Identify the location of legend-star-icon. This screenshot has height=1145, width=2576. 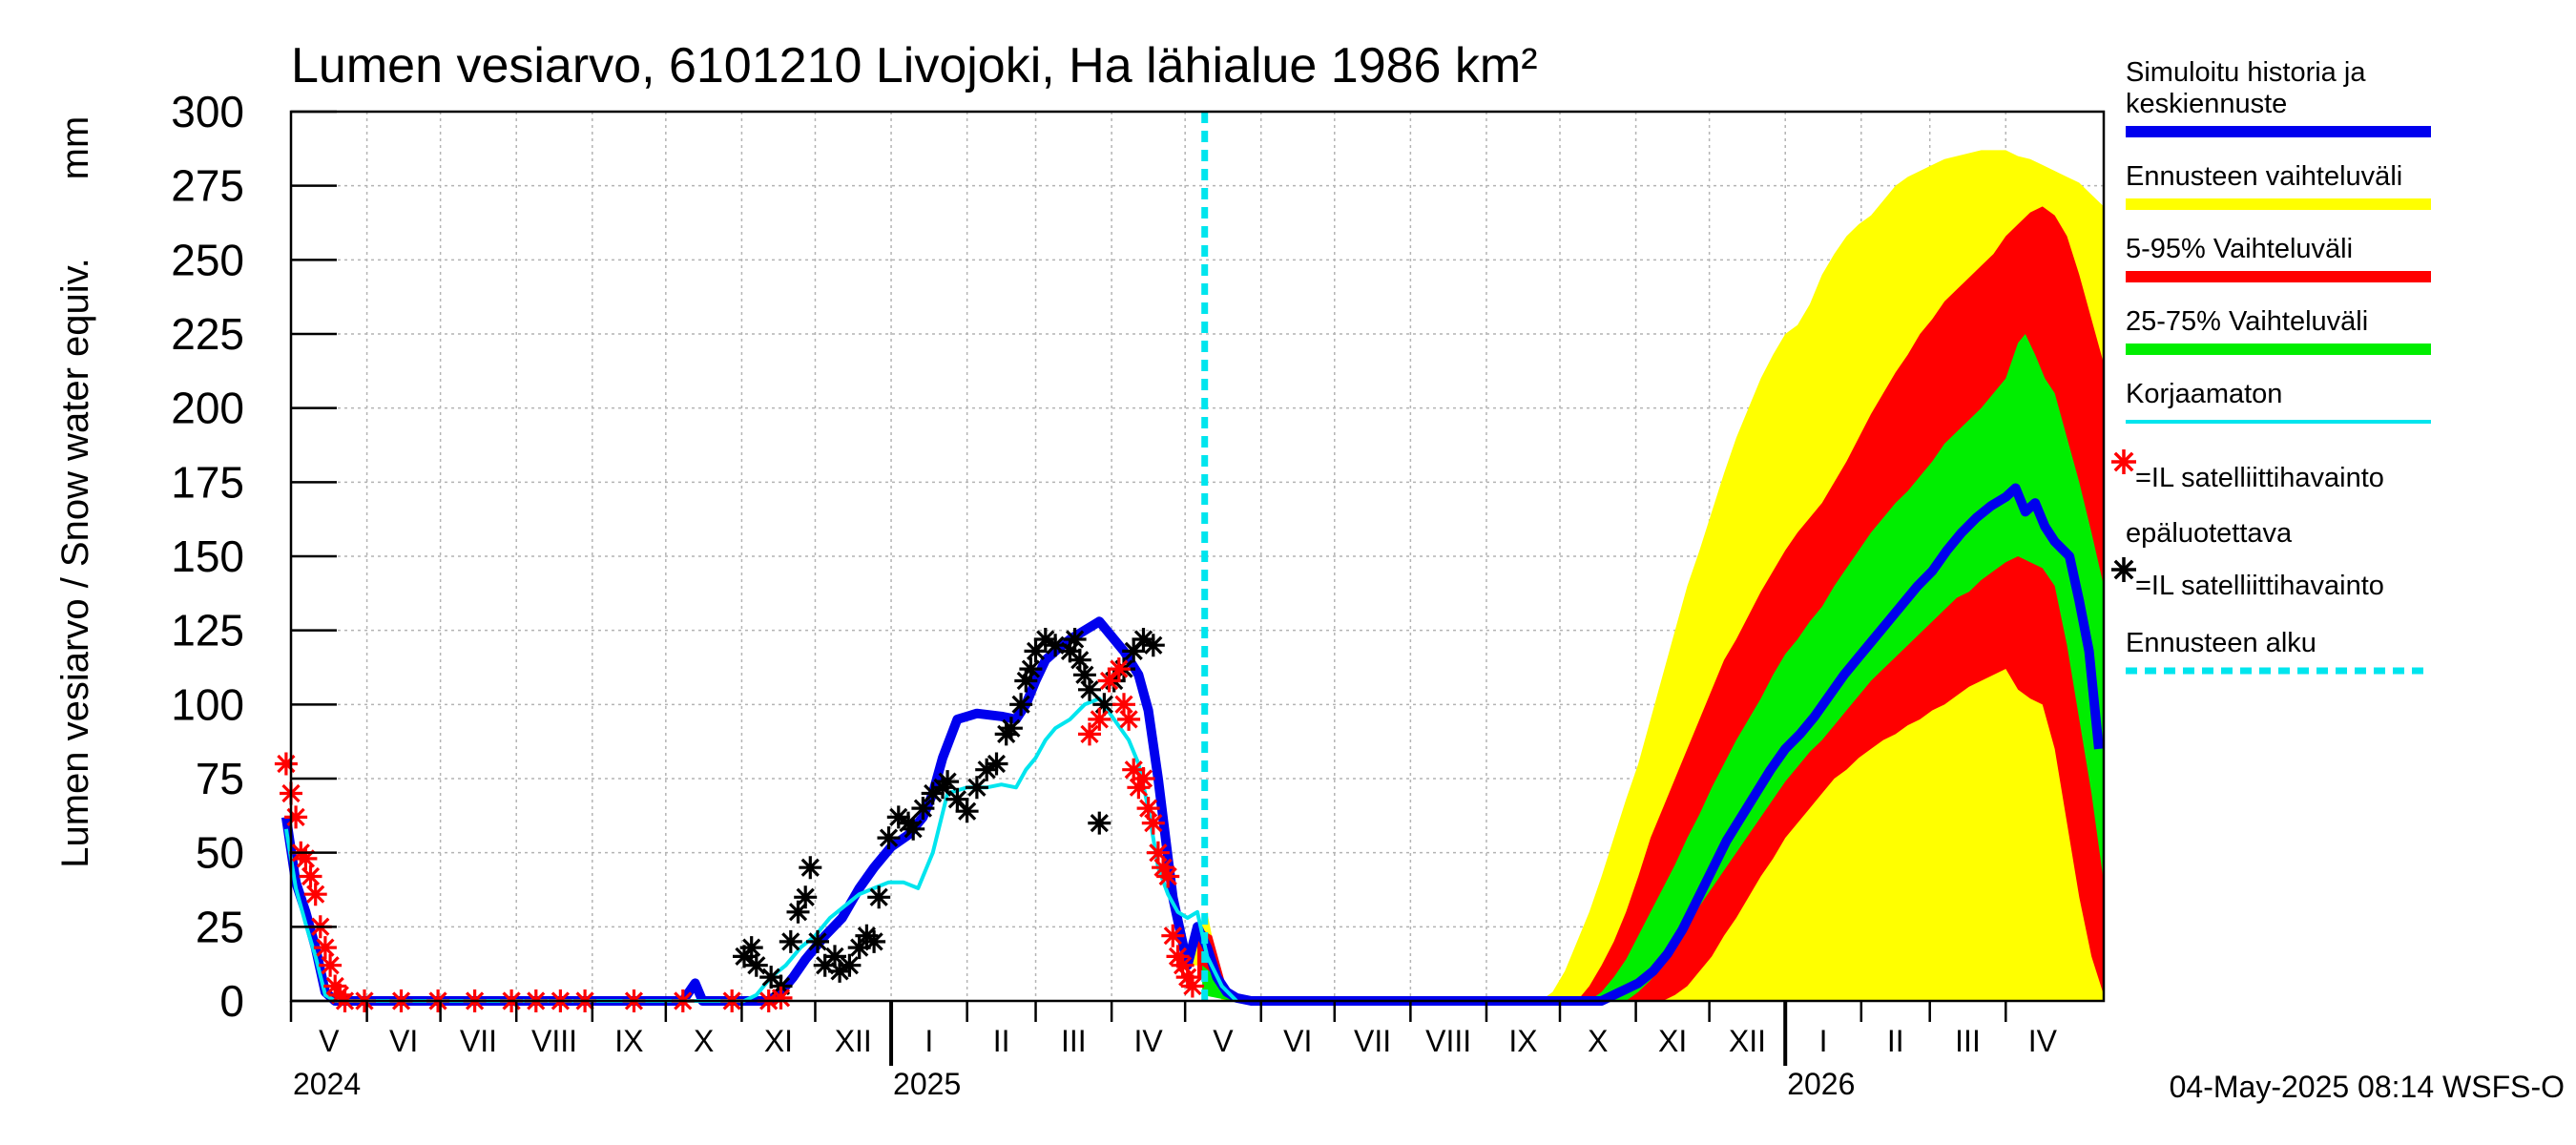
(2123, 461).